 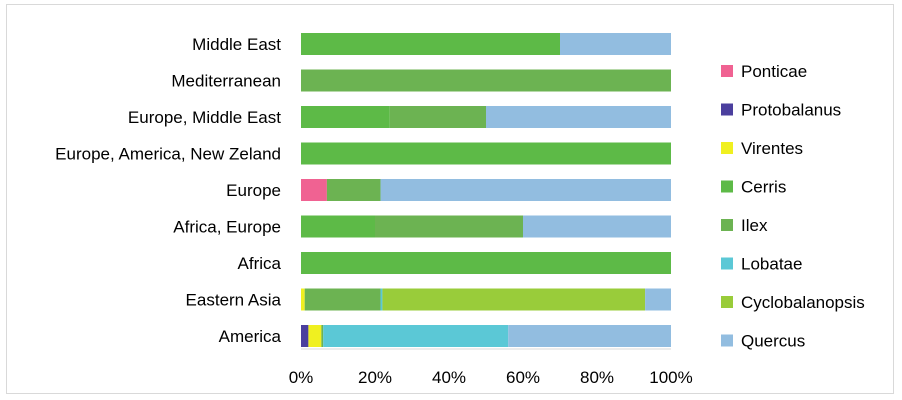 What do you see at coordinates (430, 44) in the screenshot?
I see `bar-middle-east-cerris` at bounding box center [430, 44].